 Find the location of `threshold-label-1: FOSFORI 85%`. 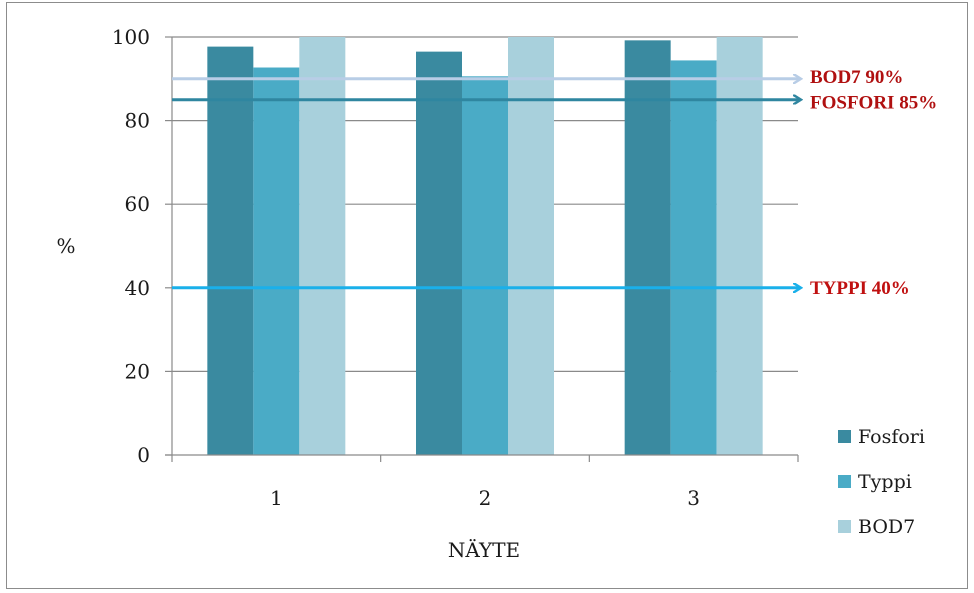

threshold-label-1: FOSFORI 85% is located at coordinates (873, 103).